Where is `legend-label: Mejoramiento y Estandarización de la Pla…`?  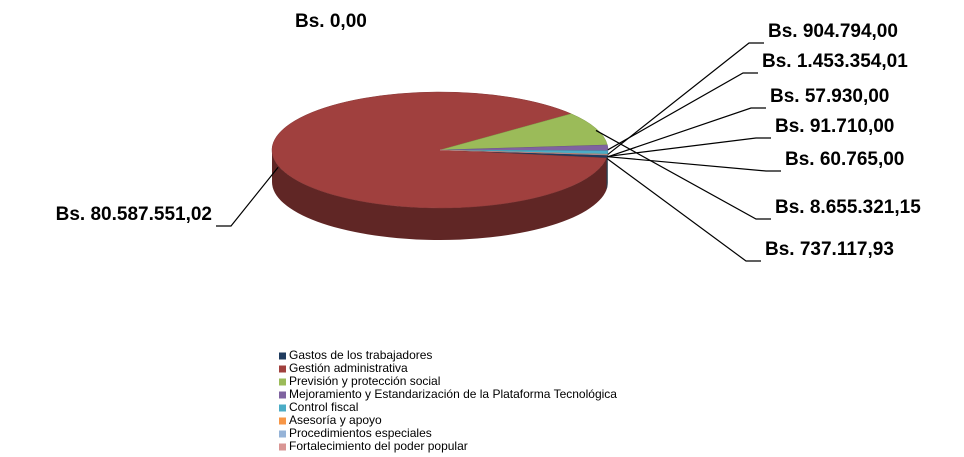
legend-label: Mejoramiento y Estandarización de la Pla… is located at coordinates (453, 394).